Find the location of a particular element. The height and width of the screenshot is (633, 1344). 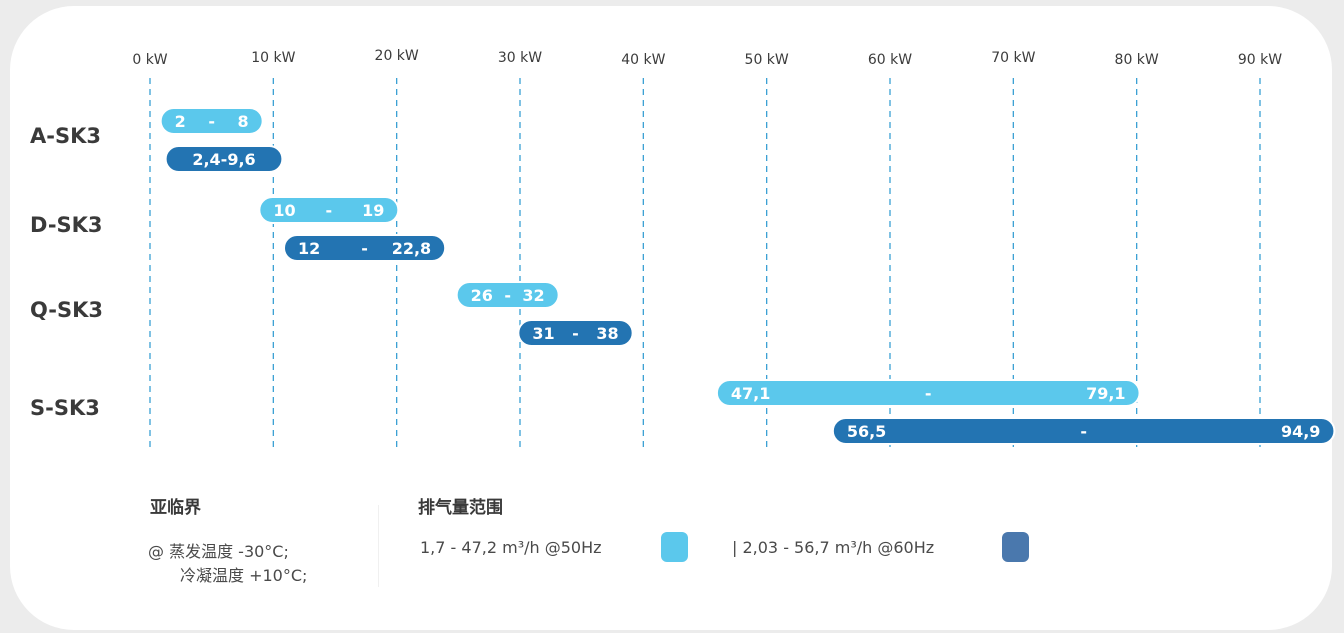

legend-item-60hz: | 2,03 - 56,7 m³/h @60Hz is located at coordinates (833, 547).